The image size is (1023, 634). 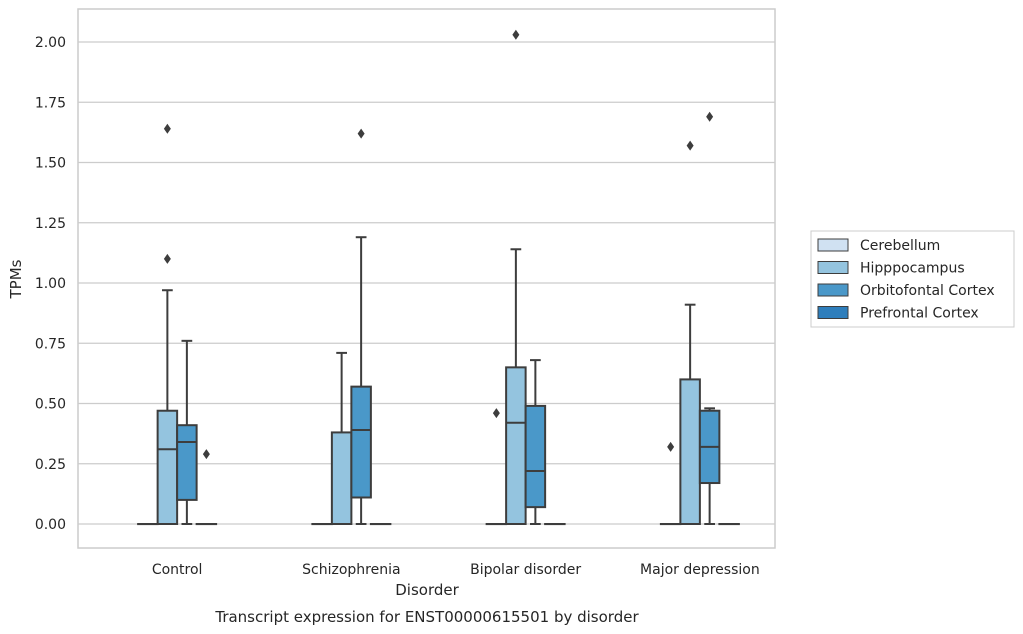 I want to click on x-tick-label: Bipolar disorder, so click(x=525, y=570).